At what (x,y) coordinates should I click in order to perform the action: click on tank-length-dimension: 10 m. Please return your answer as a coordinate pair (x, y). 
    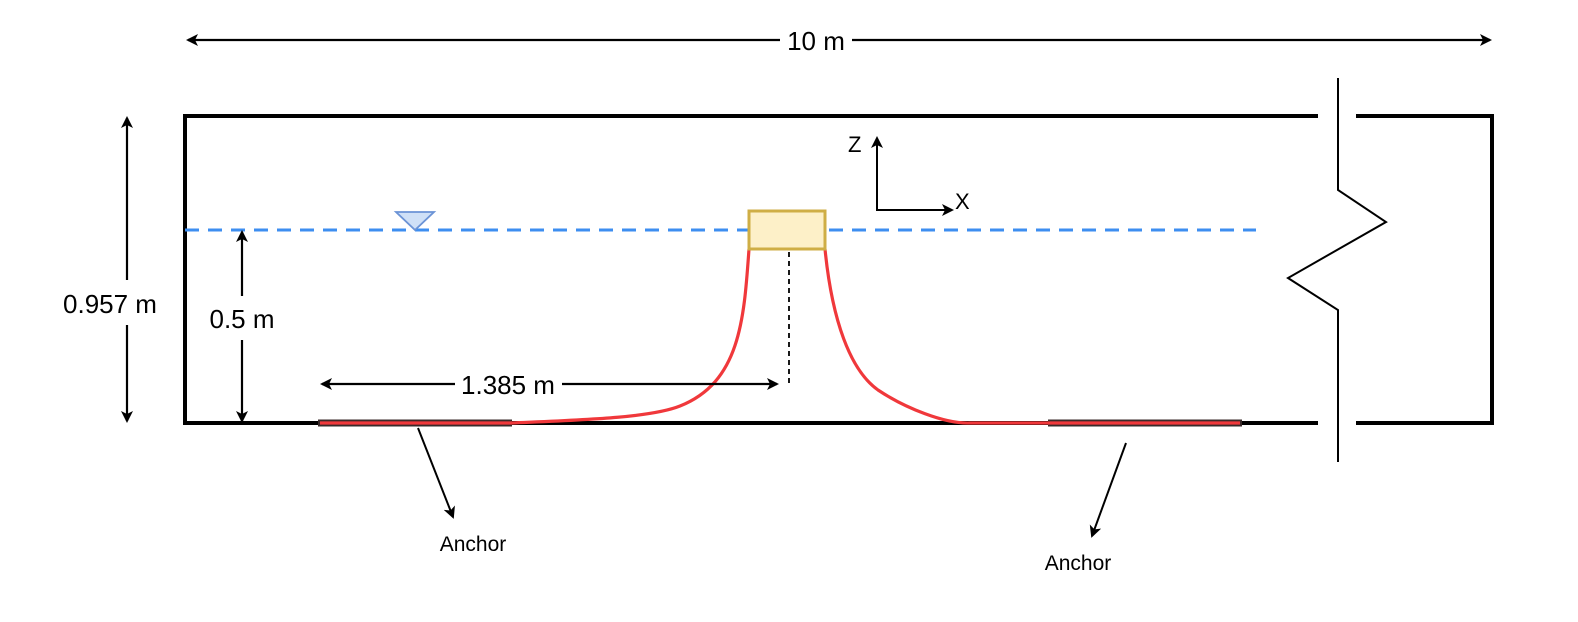
    Looking at the image, I should click on (839, 41).